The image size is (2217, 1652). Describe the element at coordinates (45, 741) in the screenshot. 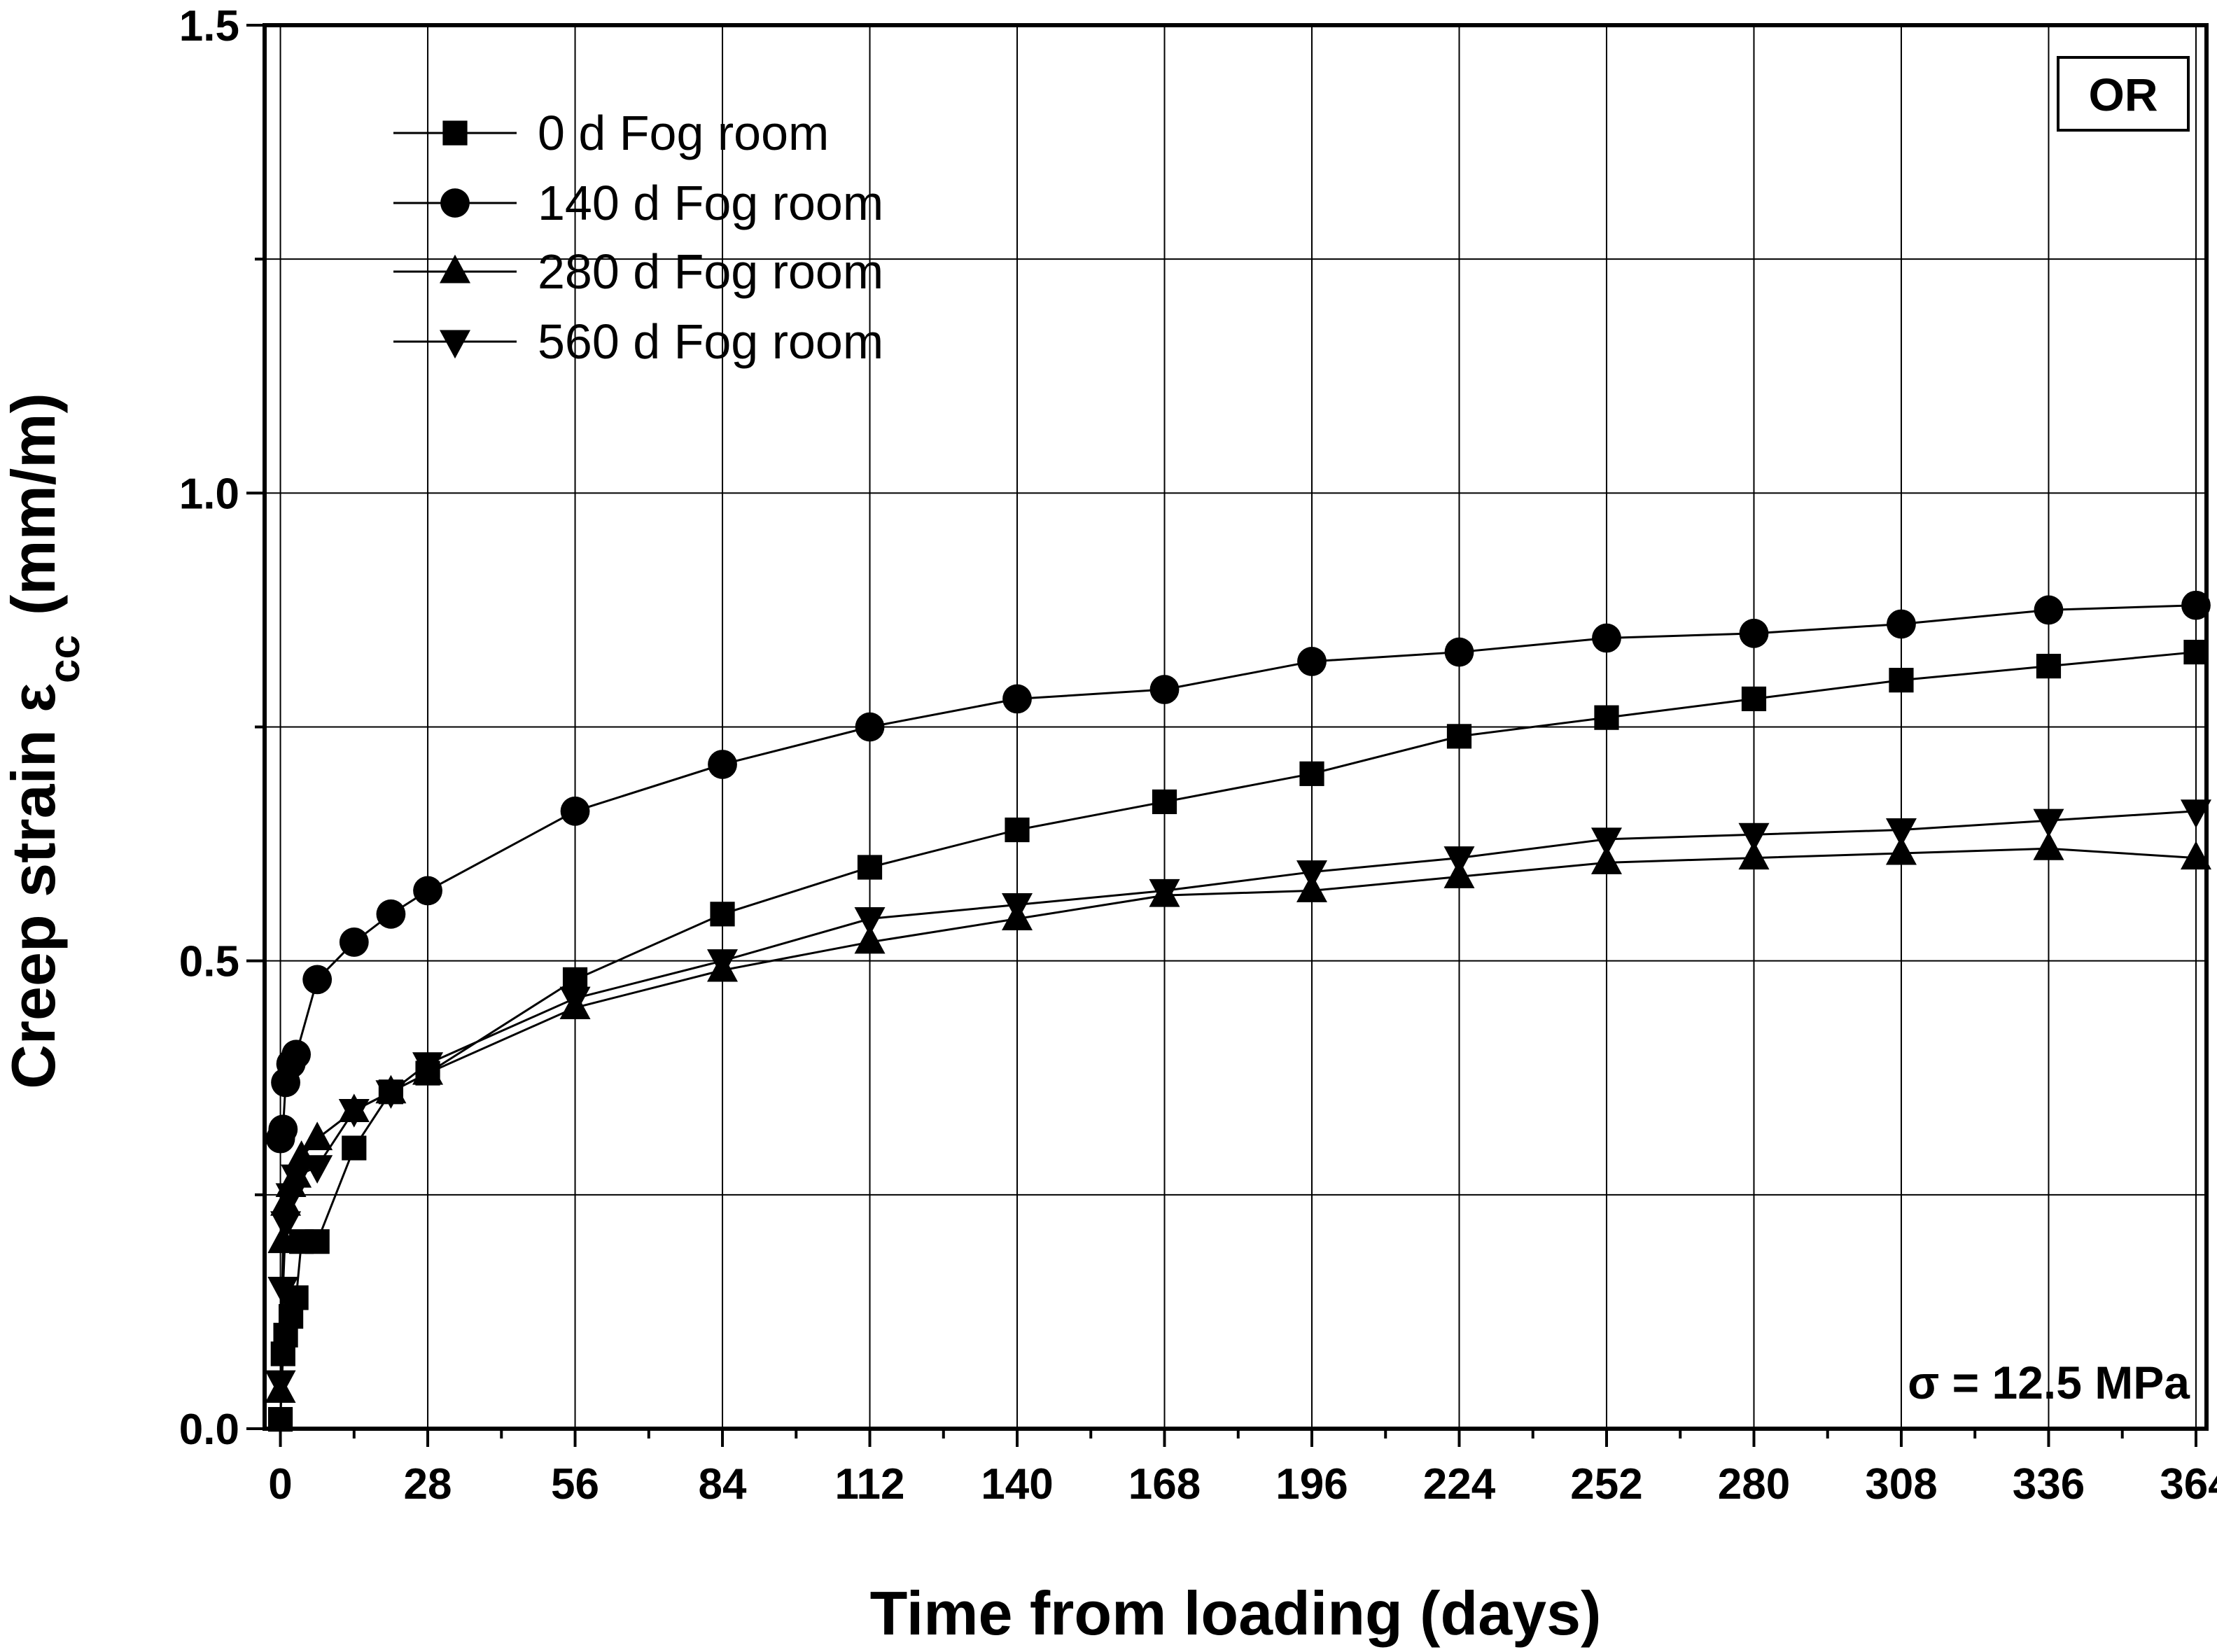

I see `y-axis-title: Creep strain εcc (mm/m)` at that location.